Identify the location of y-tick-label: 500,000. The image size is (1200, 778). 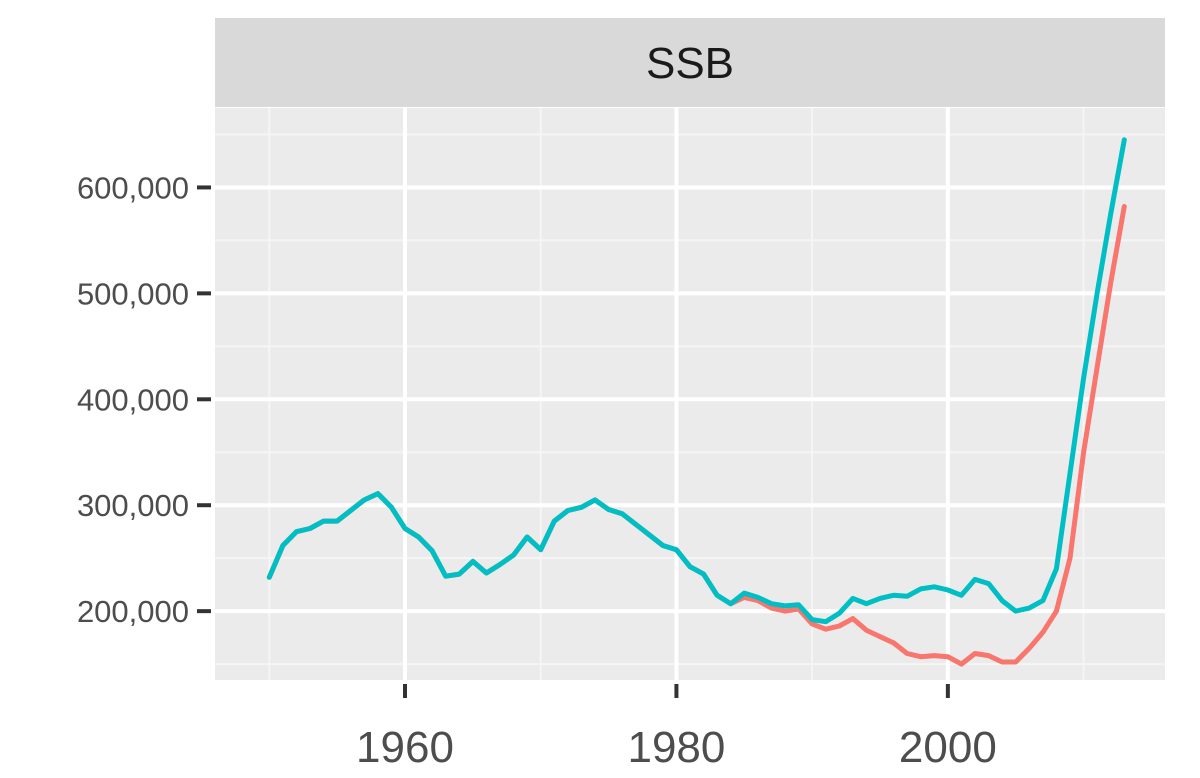
(133, 293).